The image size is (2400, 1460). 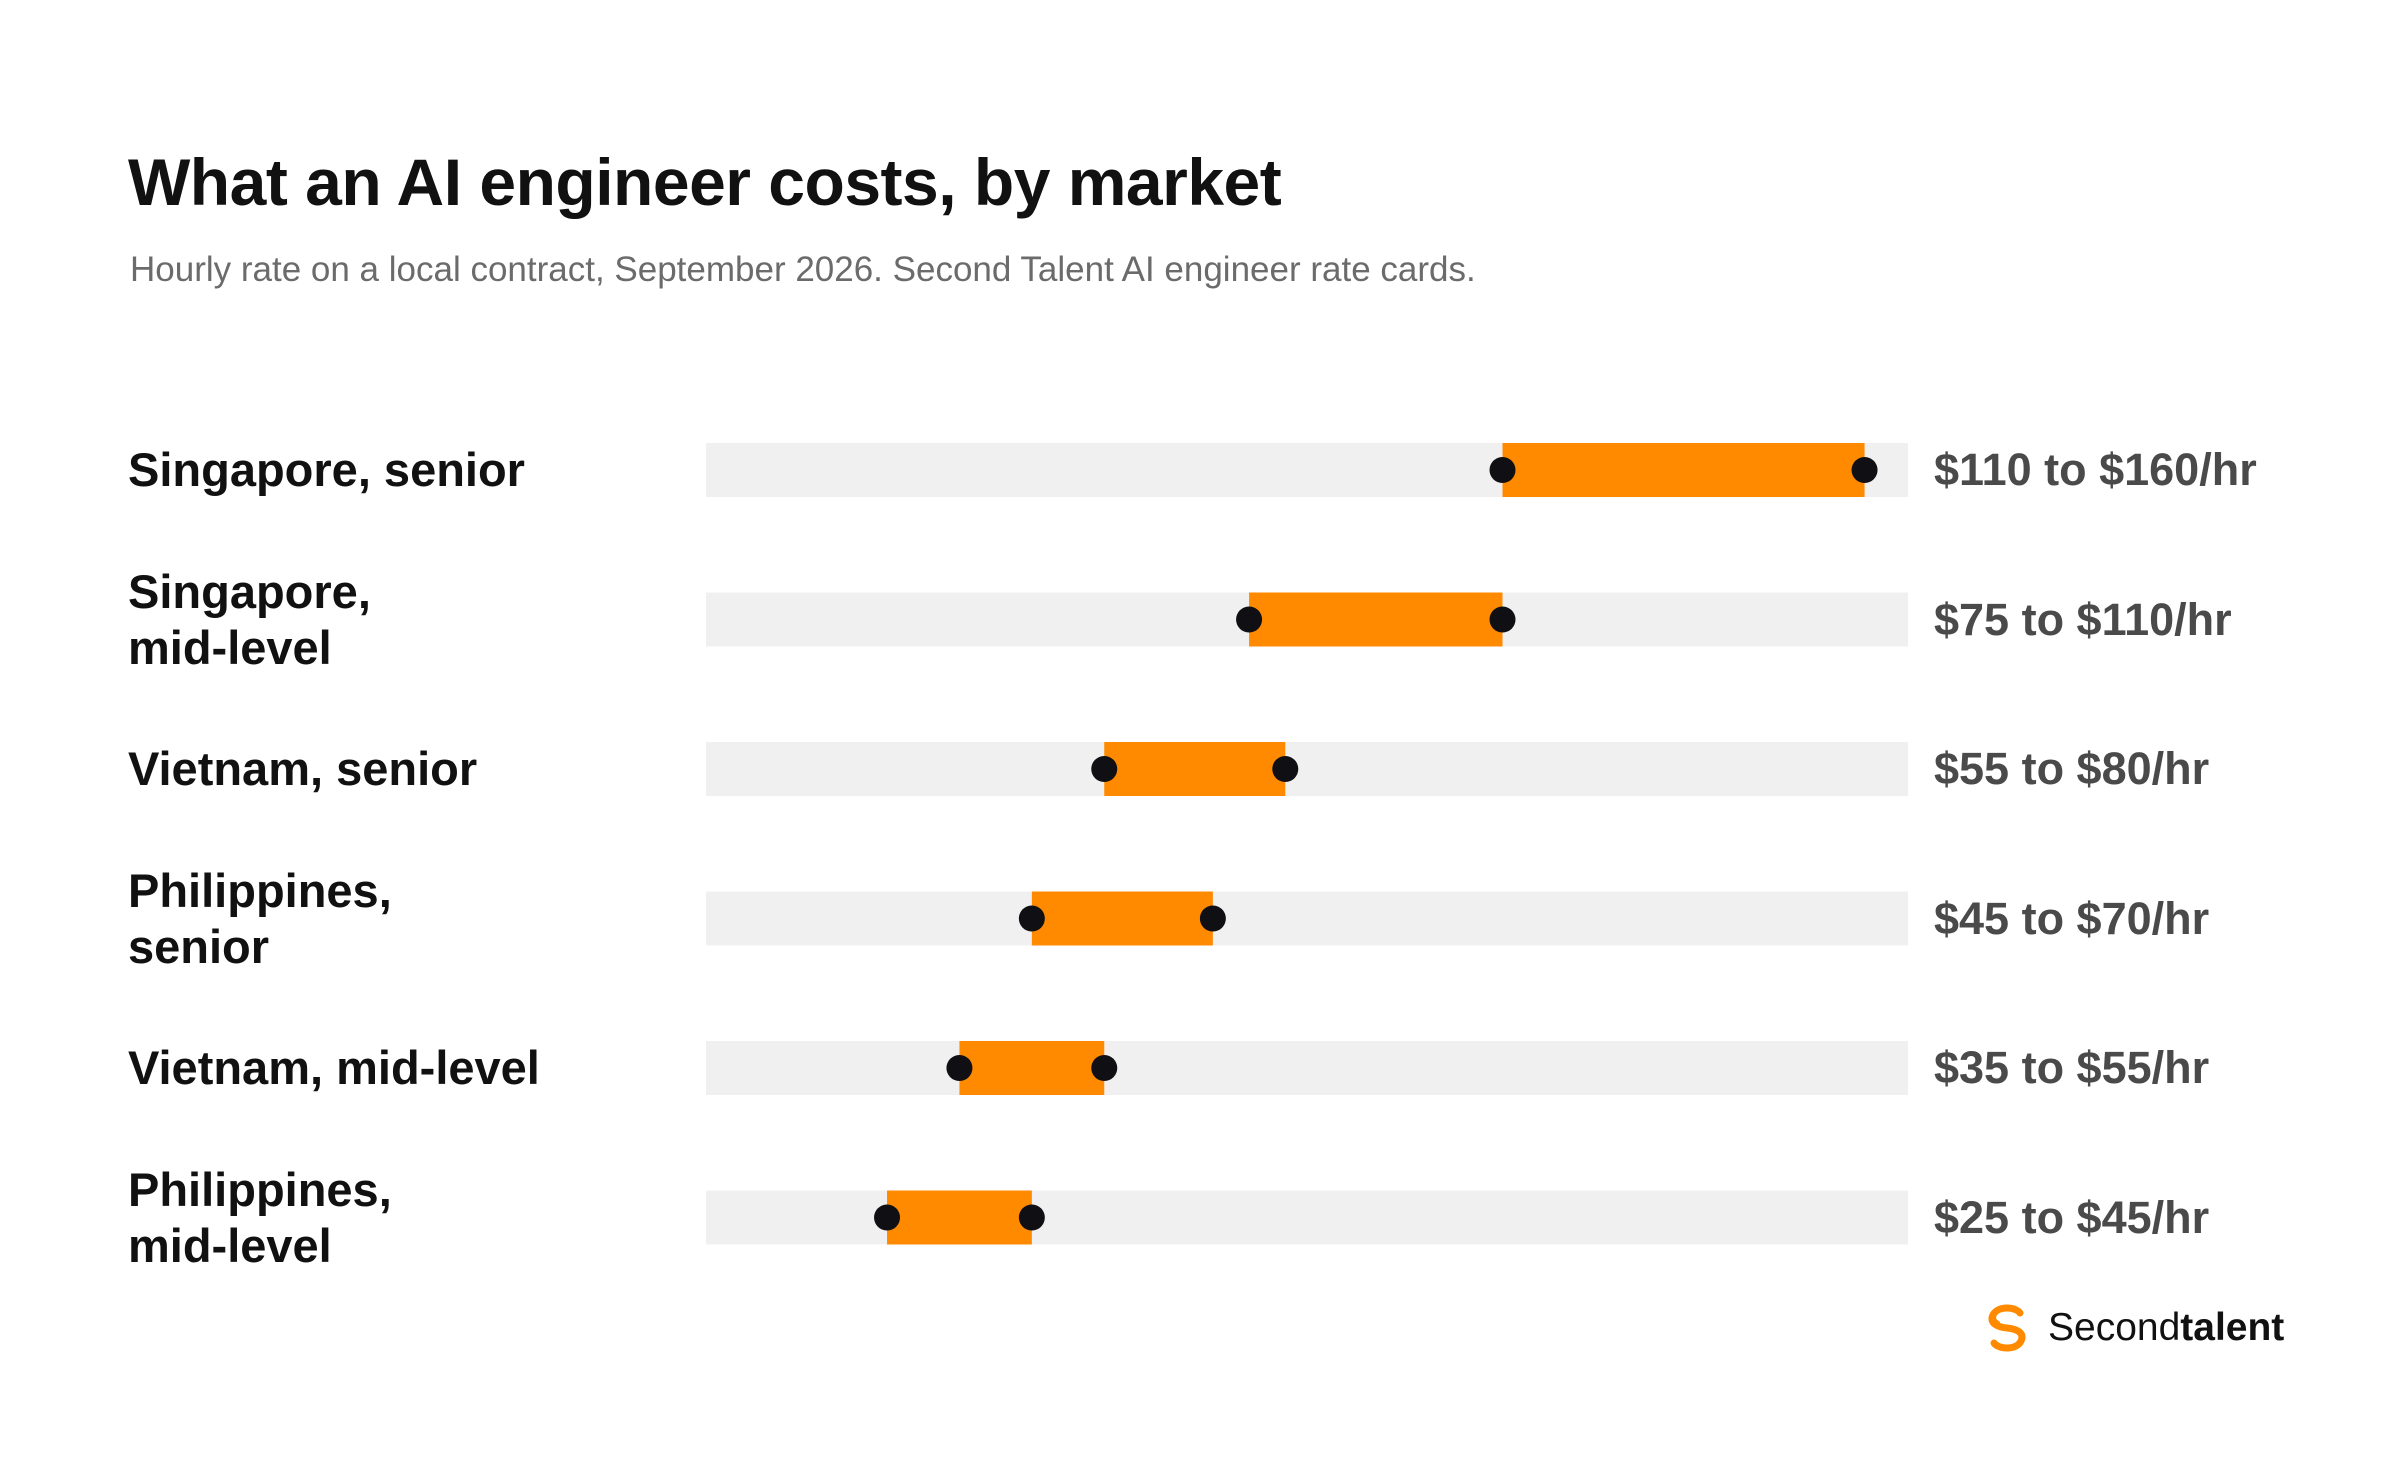 What do you see at coordinates (2072, 918) in the screenshot?
I see `range-value-label: $45 to $70/hr` at bounding box center [2072, 918].